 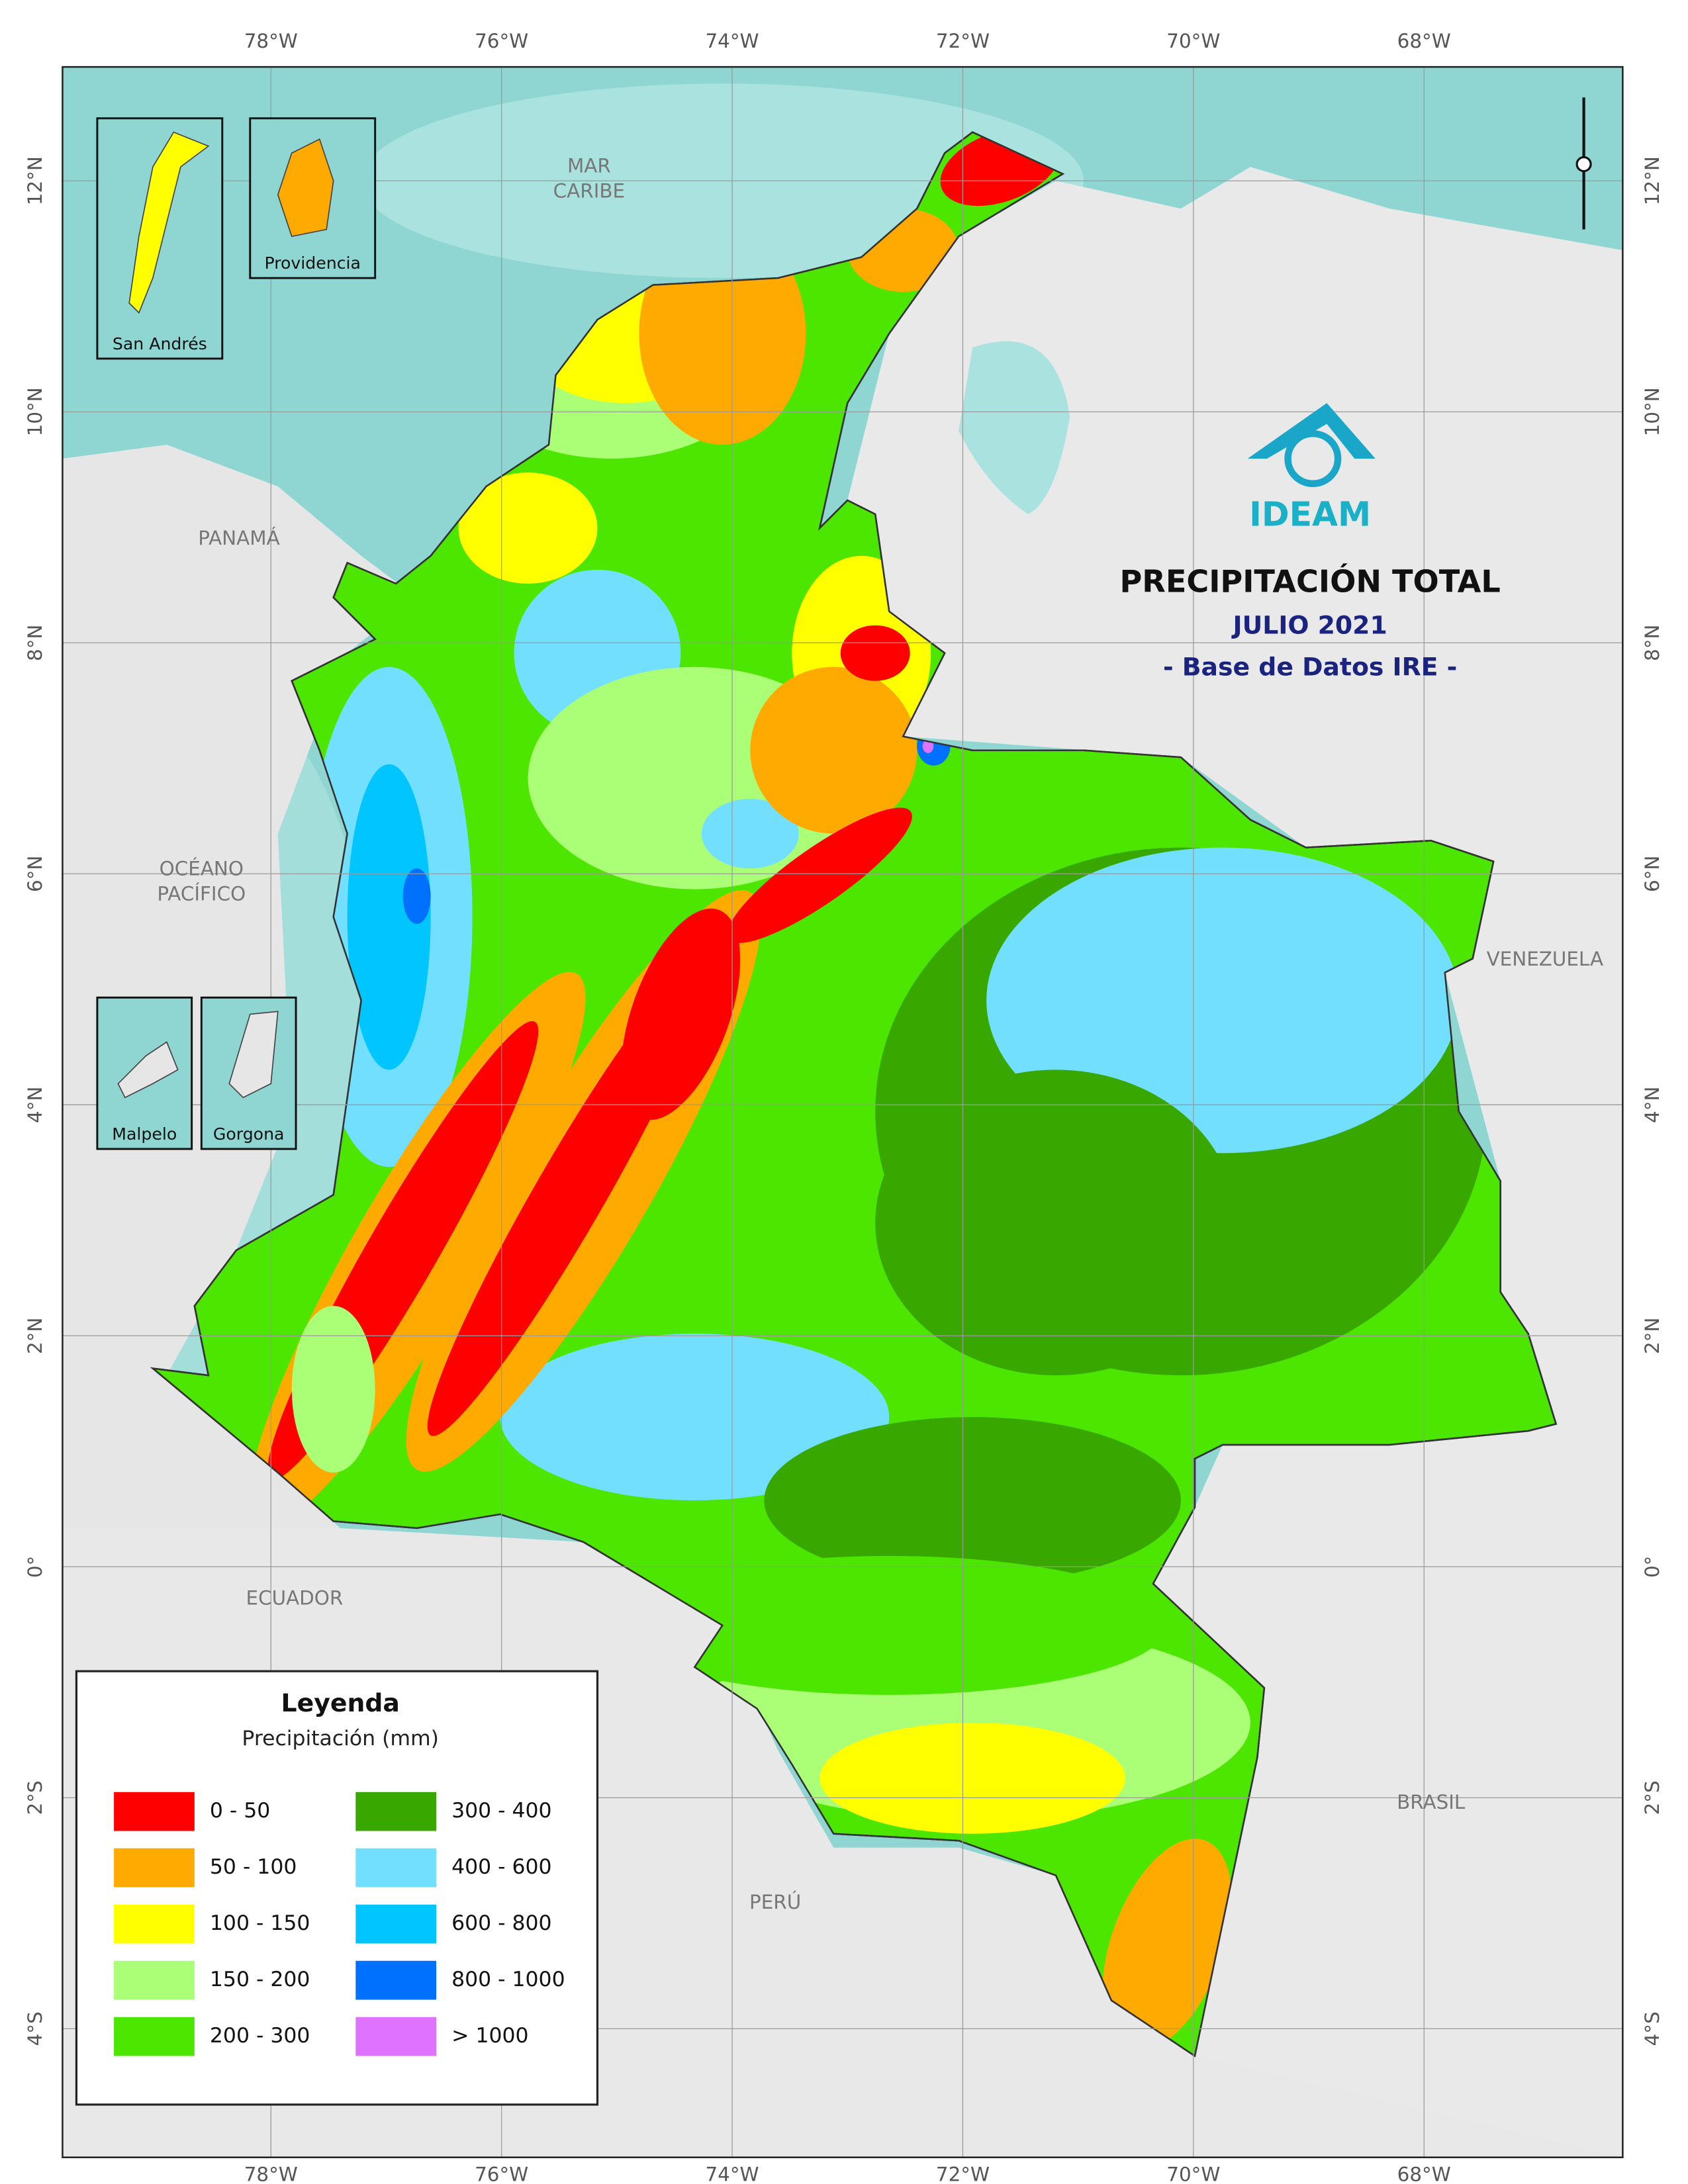 What do you see at coordinates (260, 1923) in the screenshot?
I see `legend-label: 100 - 150` at bounding box center [260, 1923].